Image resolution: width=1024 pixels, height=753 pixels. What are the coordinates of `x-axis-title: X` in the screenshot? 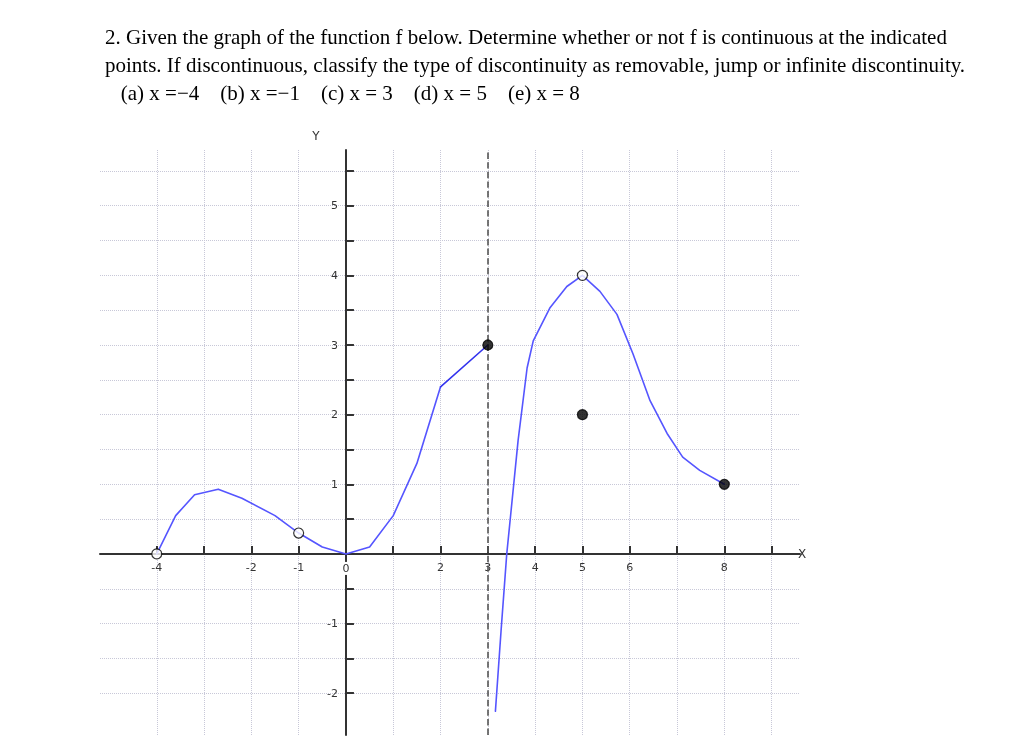 It's located at (802, 553).